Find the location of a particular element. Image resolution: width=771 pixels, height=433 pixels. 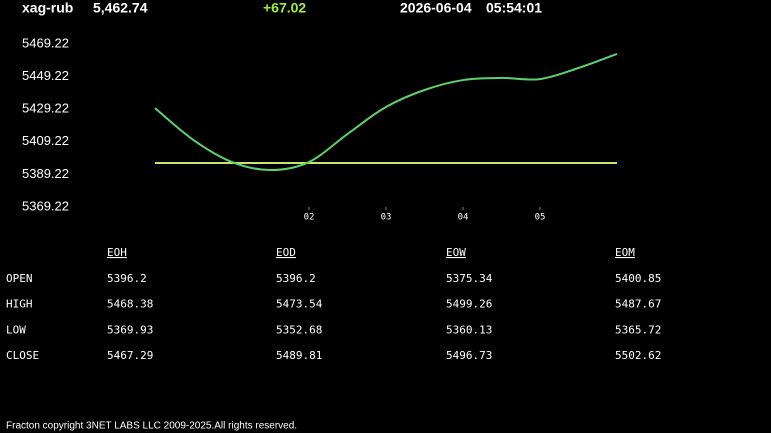

table-header: EOH is located at coordinates (117, 252).